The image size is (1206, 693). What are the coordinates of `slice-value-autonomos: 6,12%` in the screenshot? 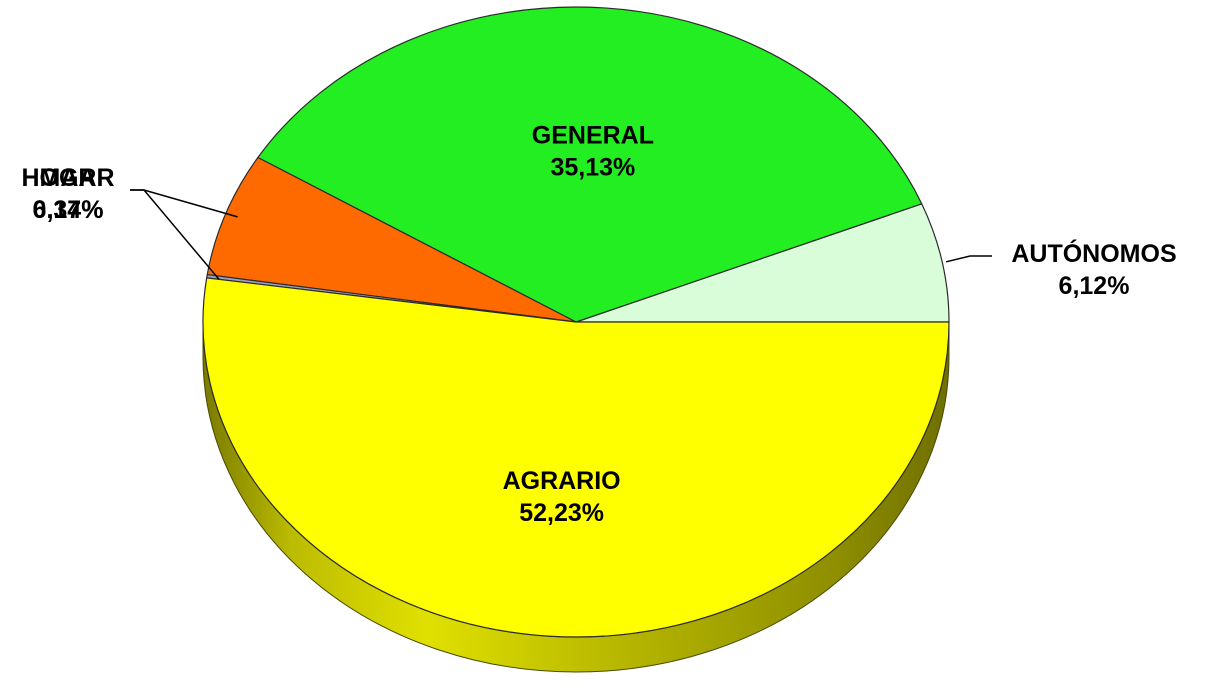 It's located at (1094, 286).